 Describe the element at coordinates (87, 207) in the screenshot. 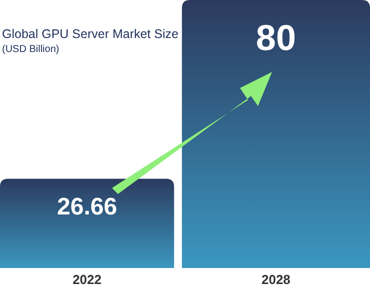

I see `data-label: 26.66` at that location.